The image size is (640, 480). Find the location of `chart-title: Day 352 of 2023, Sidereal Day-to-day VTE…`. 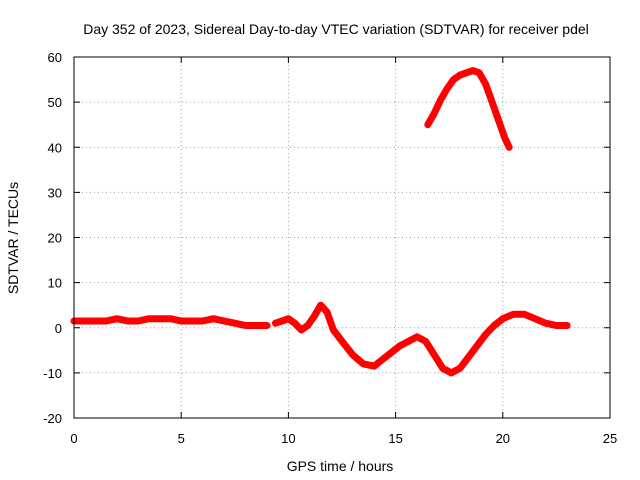

chart-title: Day 352 of 2023, Sidereal Day-to-day VTE… is located at coordinates (336, 29).